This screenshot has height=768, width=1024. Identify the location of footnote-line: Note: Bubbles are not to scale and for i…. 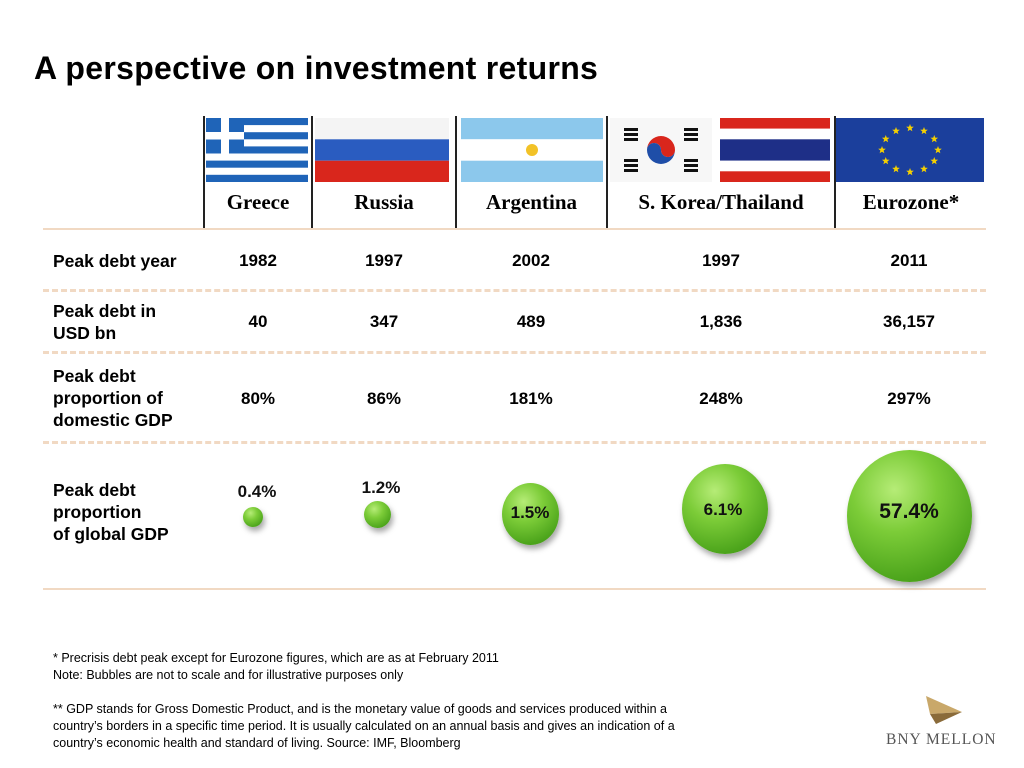
(228, 675).